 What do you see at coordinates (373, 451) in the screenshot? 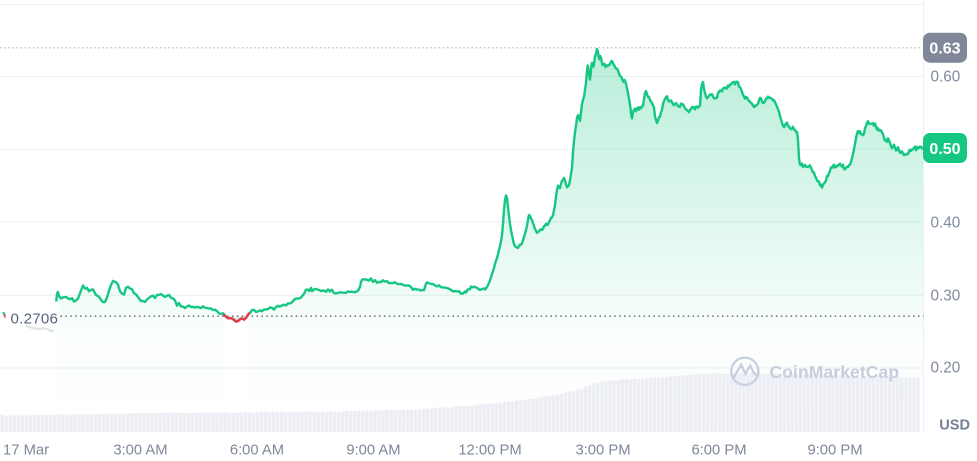
I see `svg-text: 9:00 AM` at bounding box center [373, 451].